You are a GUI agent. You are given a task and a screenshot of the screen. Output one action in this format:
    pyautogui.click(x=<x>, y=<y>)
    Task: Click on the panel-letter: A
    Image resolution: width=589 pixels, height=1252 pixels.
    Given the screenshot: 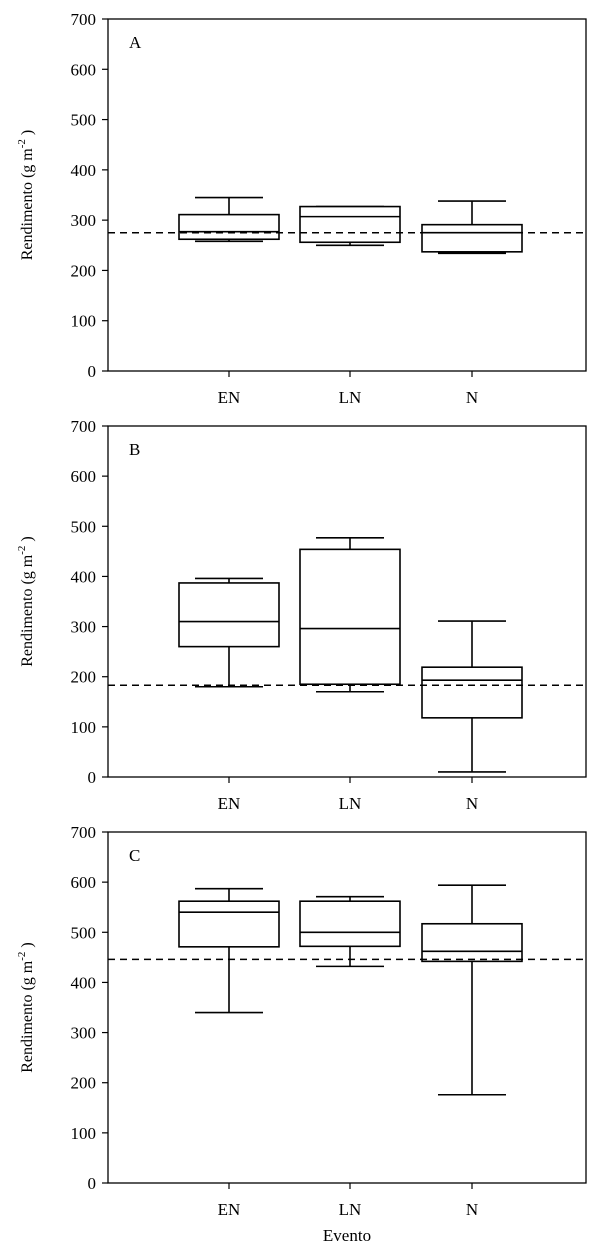 What is the action you would take?
    pyautogui.click(x=135, y=42)
    